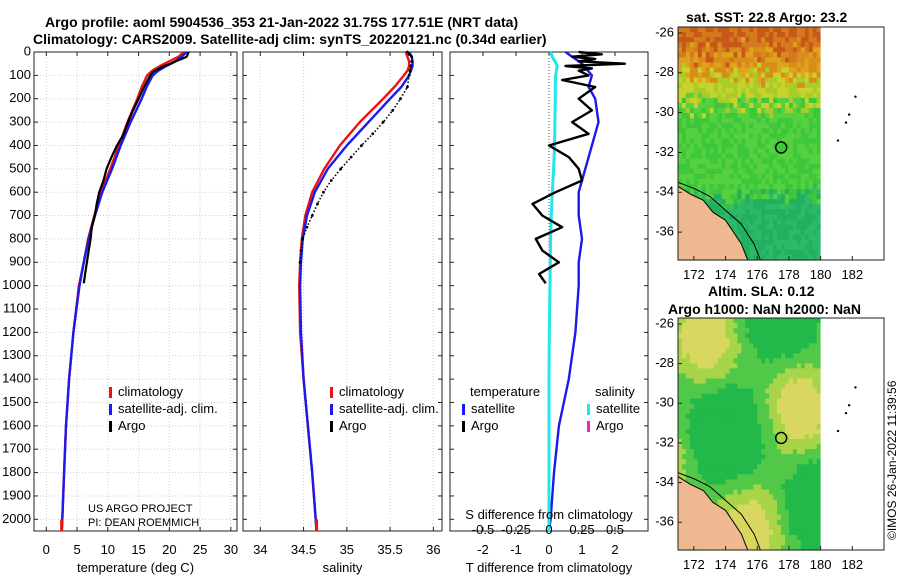 The image size is (900, 580). Describe the element at coordinates (347, 549) in the screenshot. I see `x-tick-label: 35` at that location.